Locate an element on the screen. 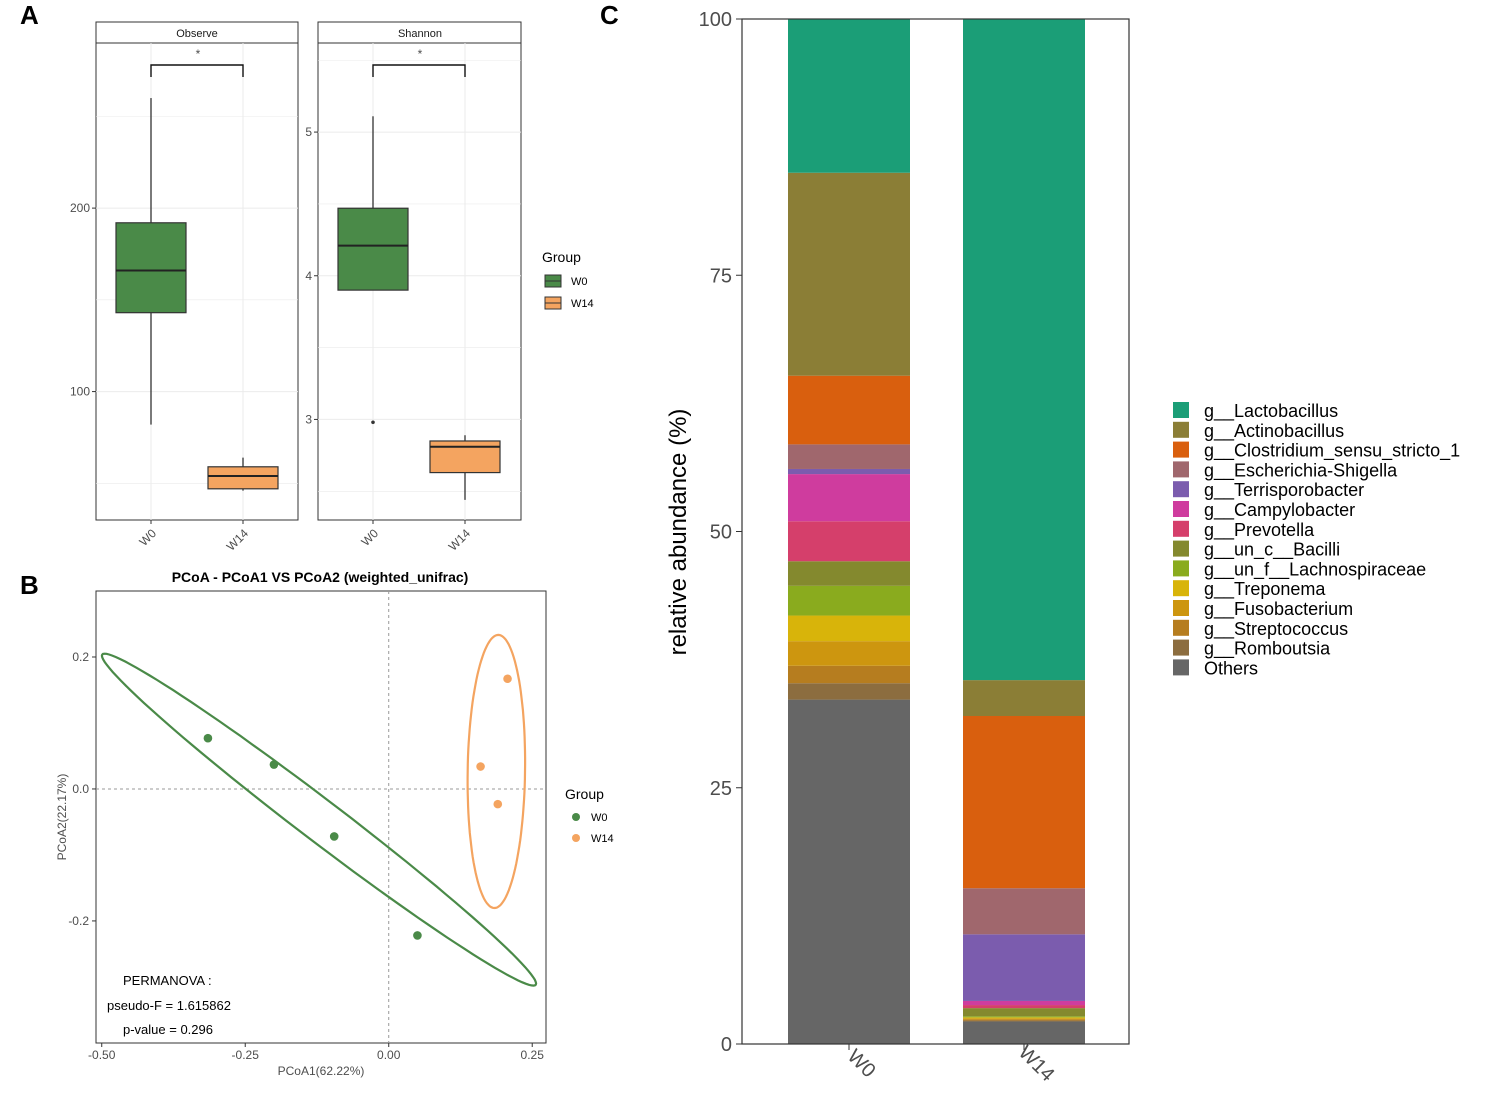  legend-b-label-w0: W0 is located at coordinates (599, 818).